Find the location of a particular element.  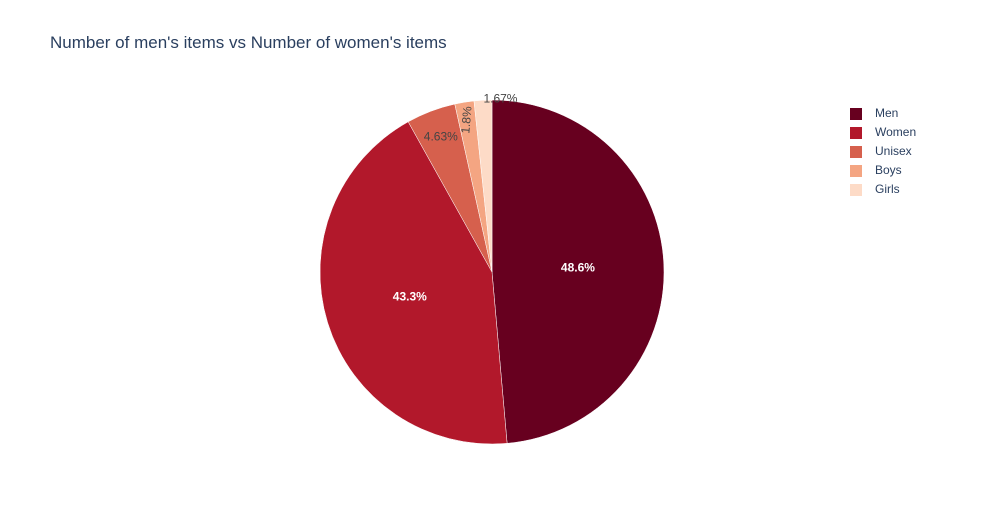

legend-label-unisex: Unisex is located at coordinates (893, 151).